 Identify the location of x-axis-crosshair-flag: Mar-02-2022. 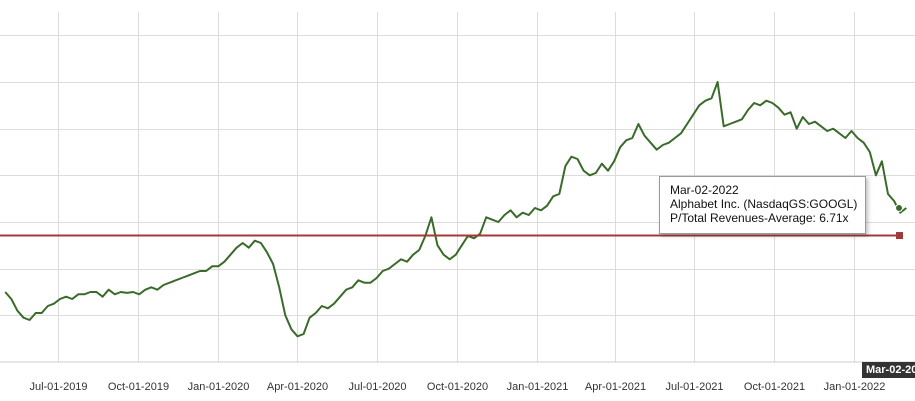
(888, 370).